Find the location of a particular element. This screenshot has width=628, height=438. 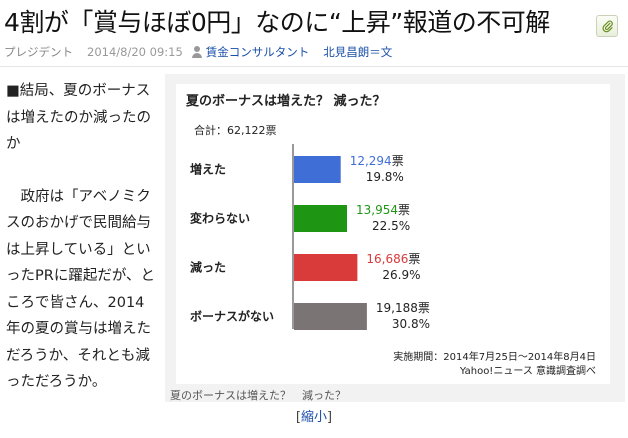

percent-label: 26.9% is located at coordinates (401, 275).